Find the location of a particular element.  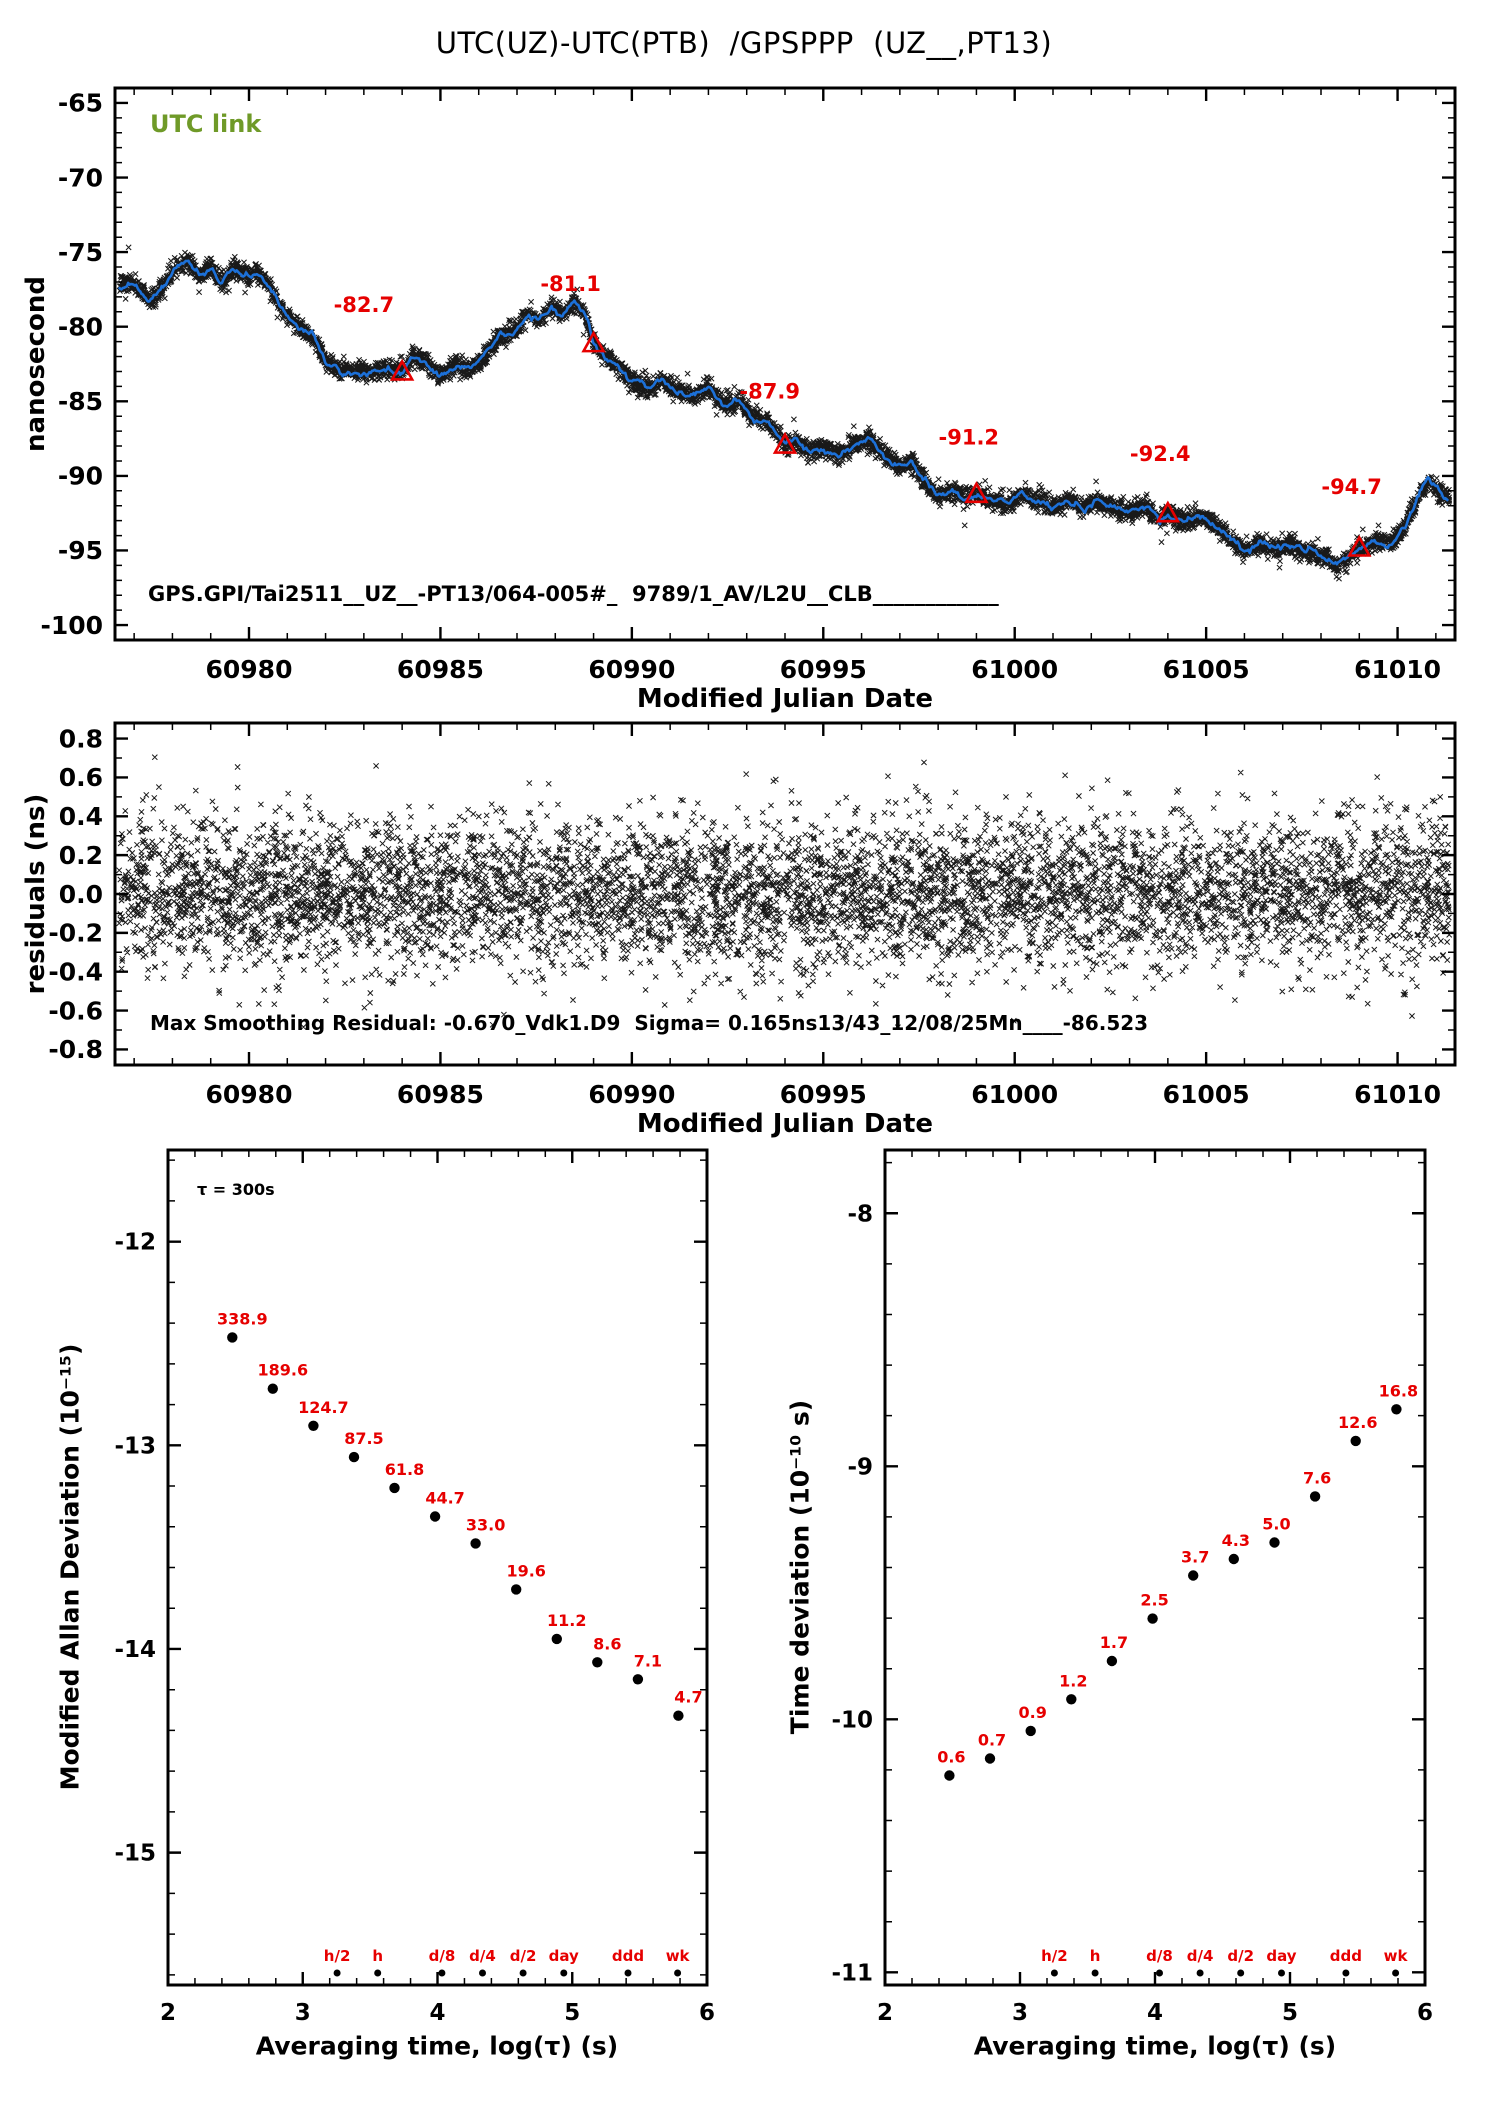

svg-text: 189.6 is located at coordinates (283, 1370).